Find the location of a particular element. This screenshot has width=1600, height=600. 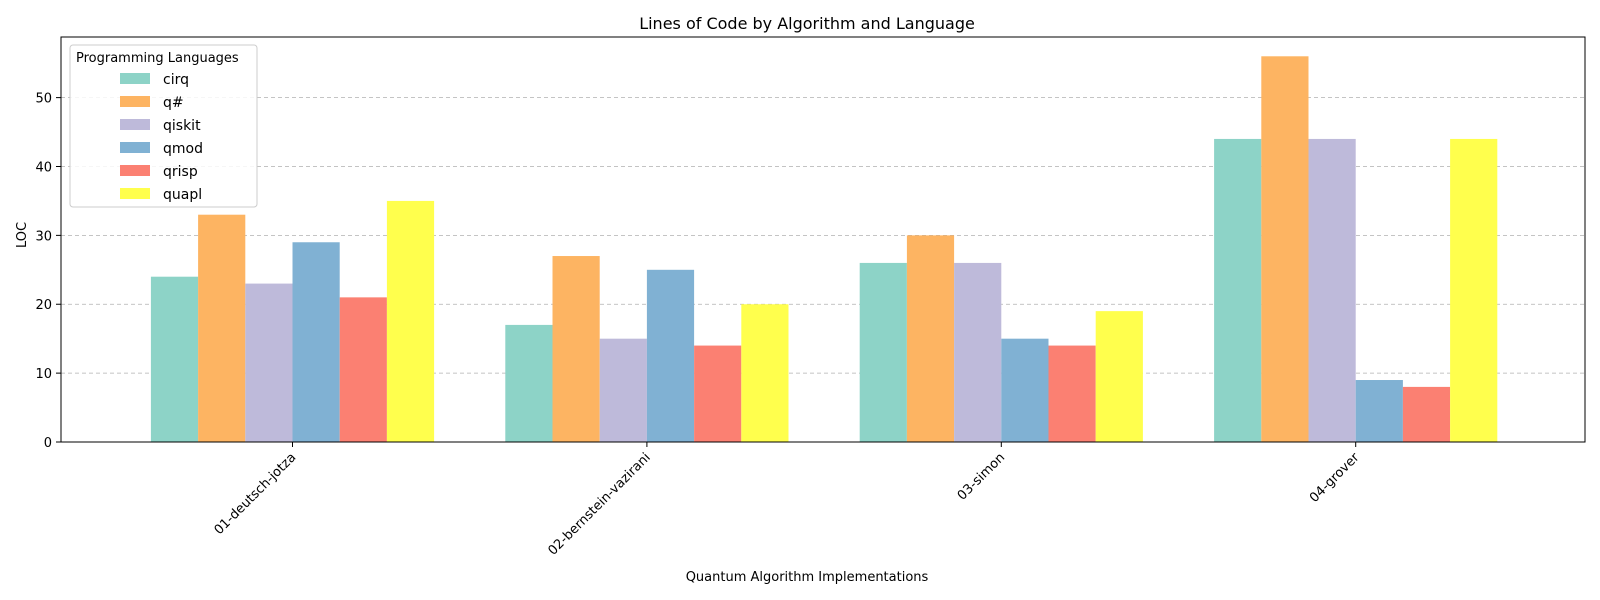

y-tick-label: 10 is located at coordinates (43, 374).